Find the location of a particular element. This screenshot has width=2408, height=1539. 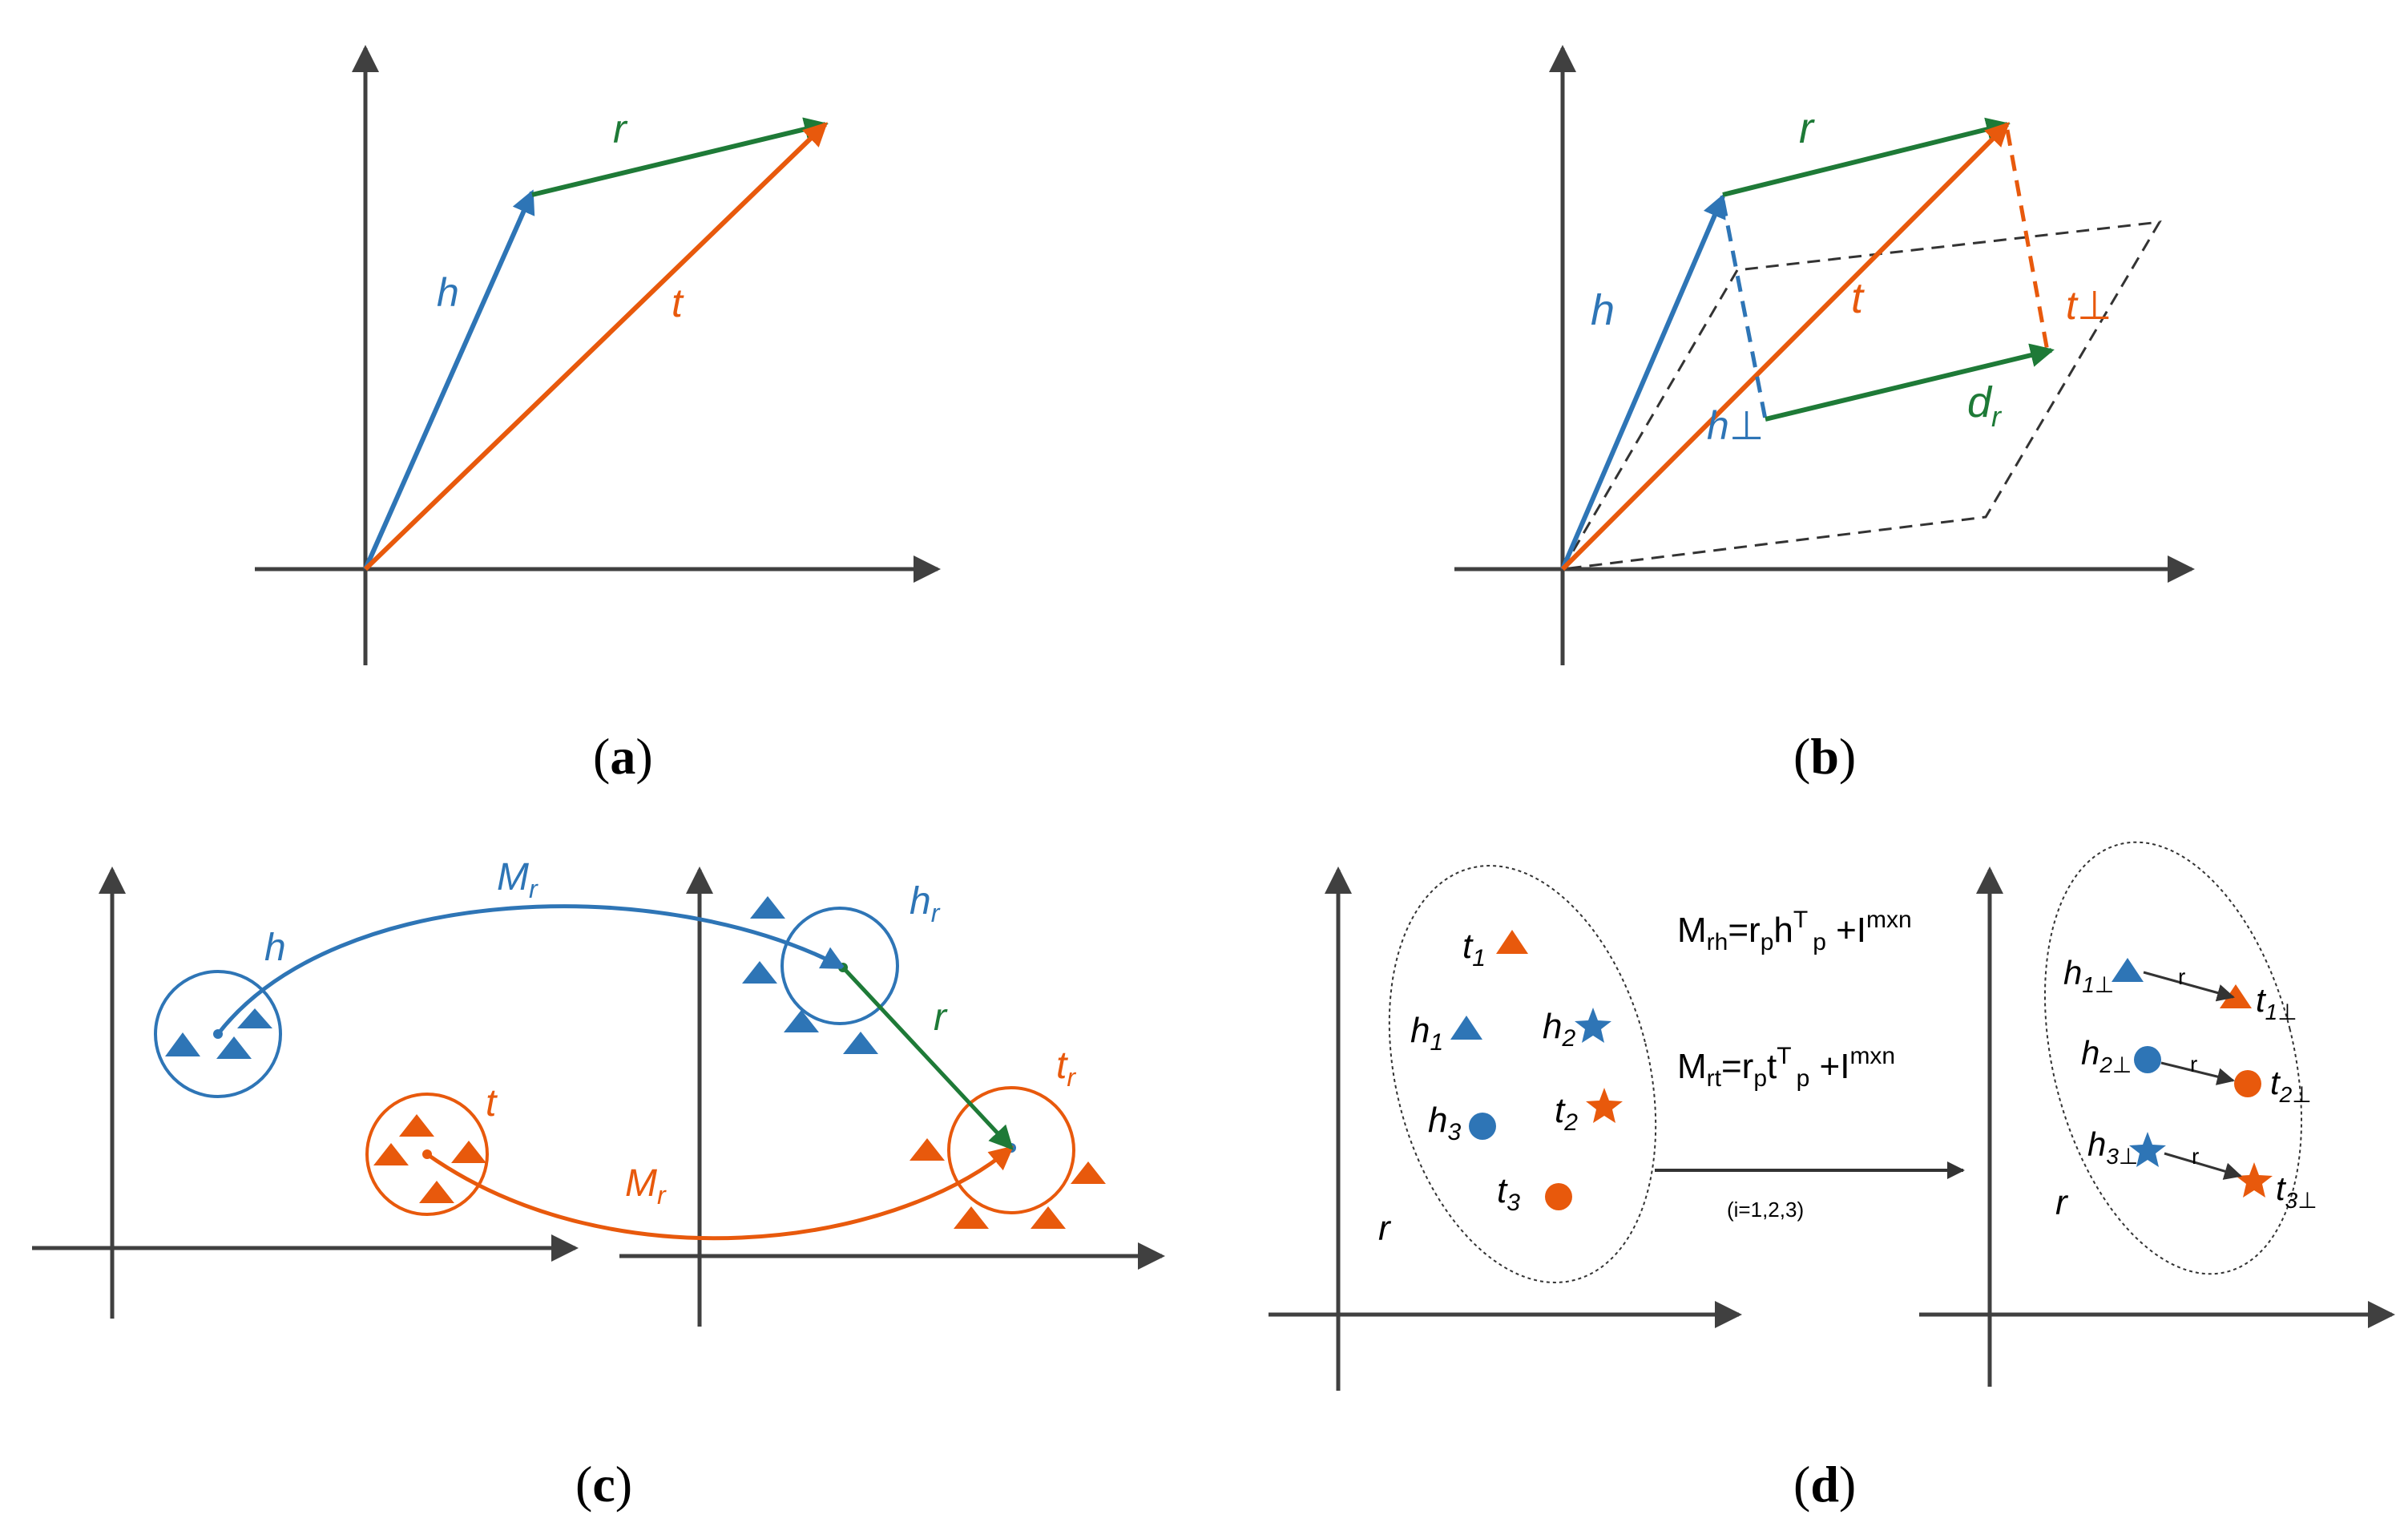

panel-d-label-h2: h2 is located at coordinates (1559, 1029).